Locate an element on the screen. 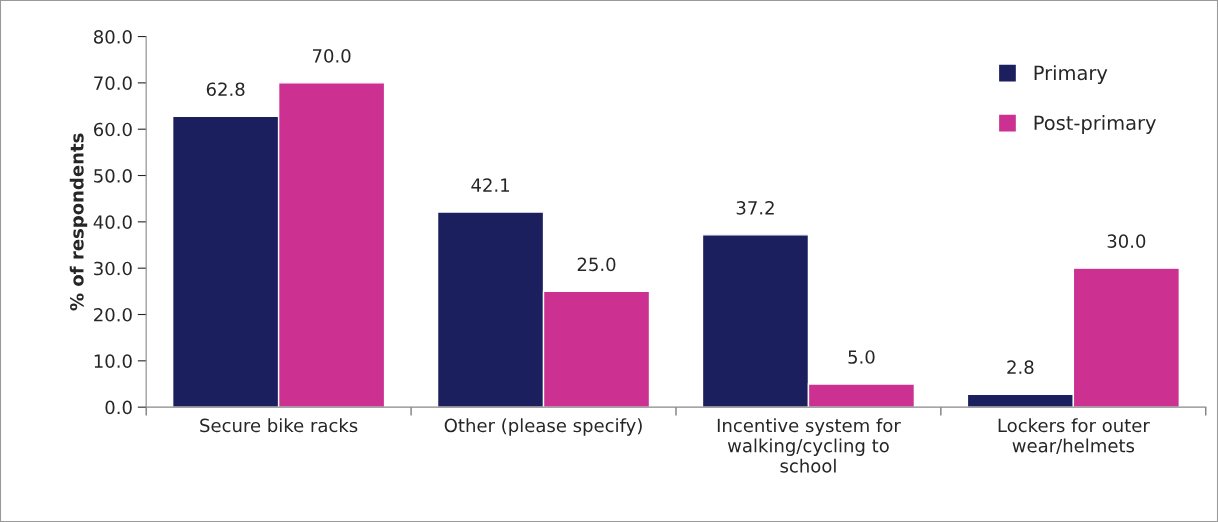  x-tick-label: Other (please specify) is located at coordinates (543, 427).